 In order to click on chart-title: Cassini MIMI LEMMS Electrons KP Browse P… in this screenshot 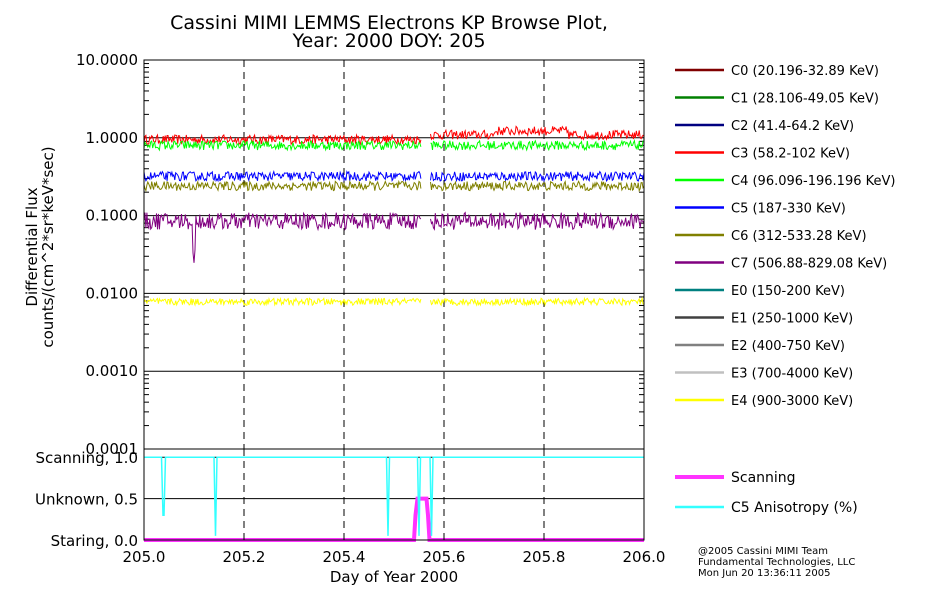, I will do `click(389, 23)`.